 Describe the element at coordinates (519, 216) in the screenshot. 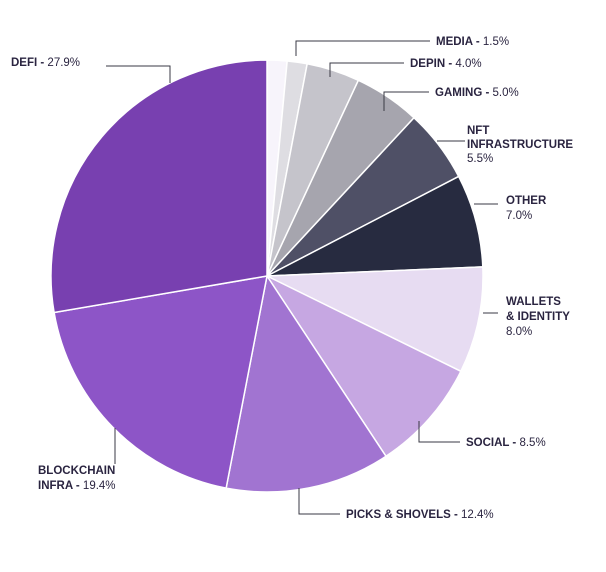

I see `slice-label-line: 7.0%` at that location.